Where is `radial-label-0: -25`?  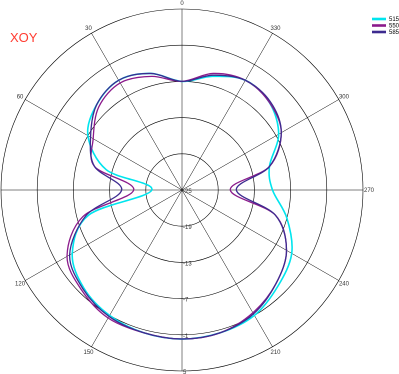
radial-label-0: -25 is located at coordinates (187, 192).